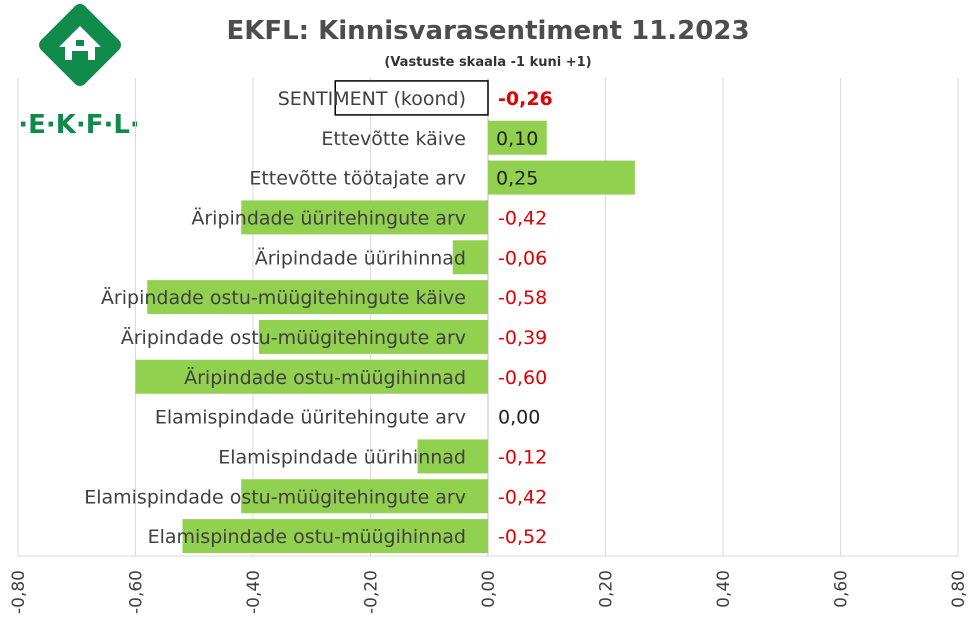 This screenshot has width=976, height=638. What do you see at coordinates (293, 337) in the screenshot?
I see `category-label: Äripindade ostu-müügitehingute arv` at bounding box center [293, 337].